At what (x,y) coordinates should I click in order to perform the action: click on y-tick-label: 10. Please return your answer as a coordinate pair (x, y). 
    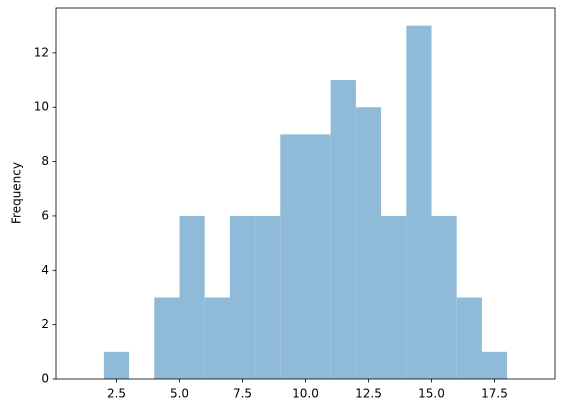
    Looking at the image, I should click on (41, 107).